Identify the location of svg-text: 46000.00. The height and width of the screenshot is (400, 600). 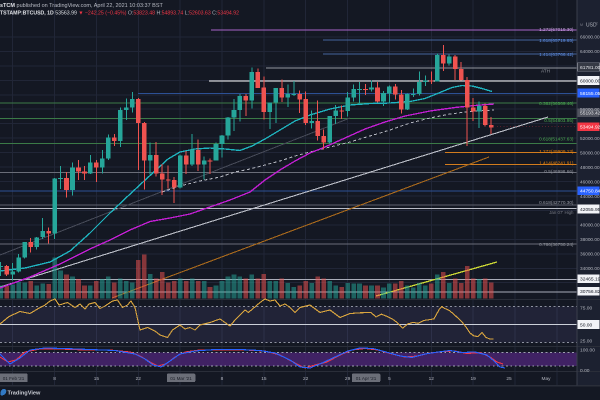
(590, 181).